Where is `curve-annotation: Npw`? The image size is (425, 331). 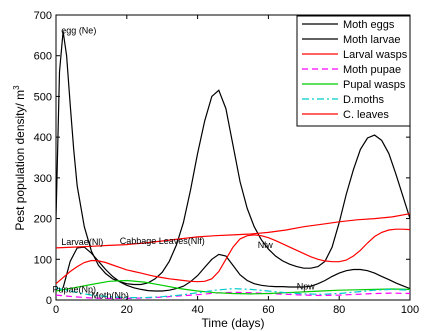
curve-annotation: Npw is located at coordinates (306, 286).